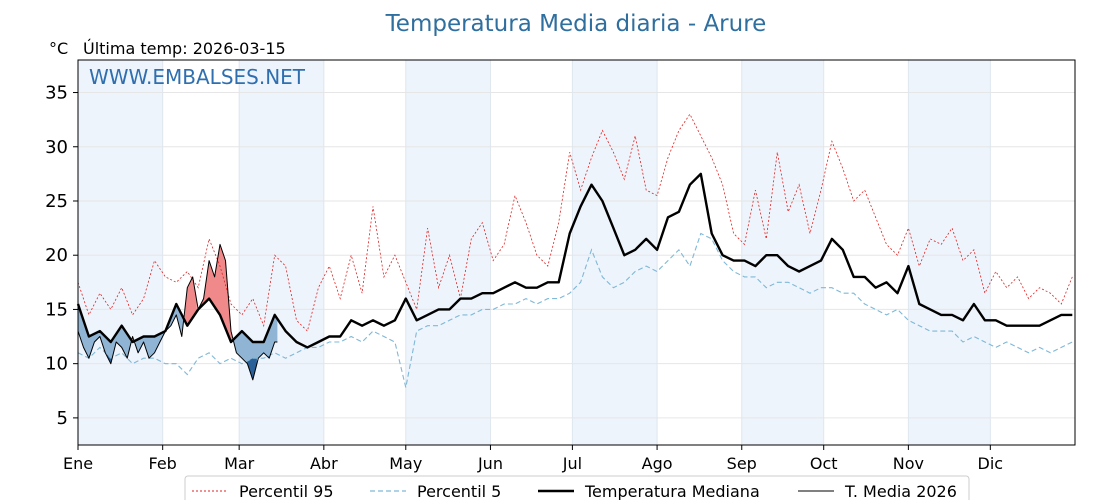  Describe the element at coordinates (184, 48) in the screenshot. I see `last-temp-label: Última temp: 2026-03-15` at that location.